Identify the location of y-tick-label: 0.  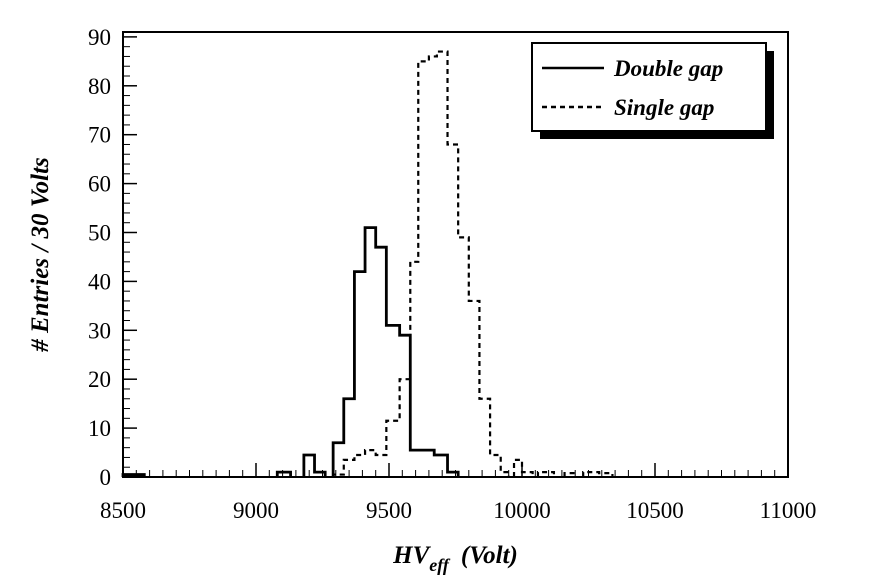
(106, 477).